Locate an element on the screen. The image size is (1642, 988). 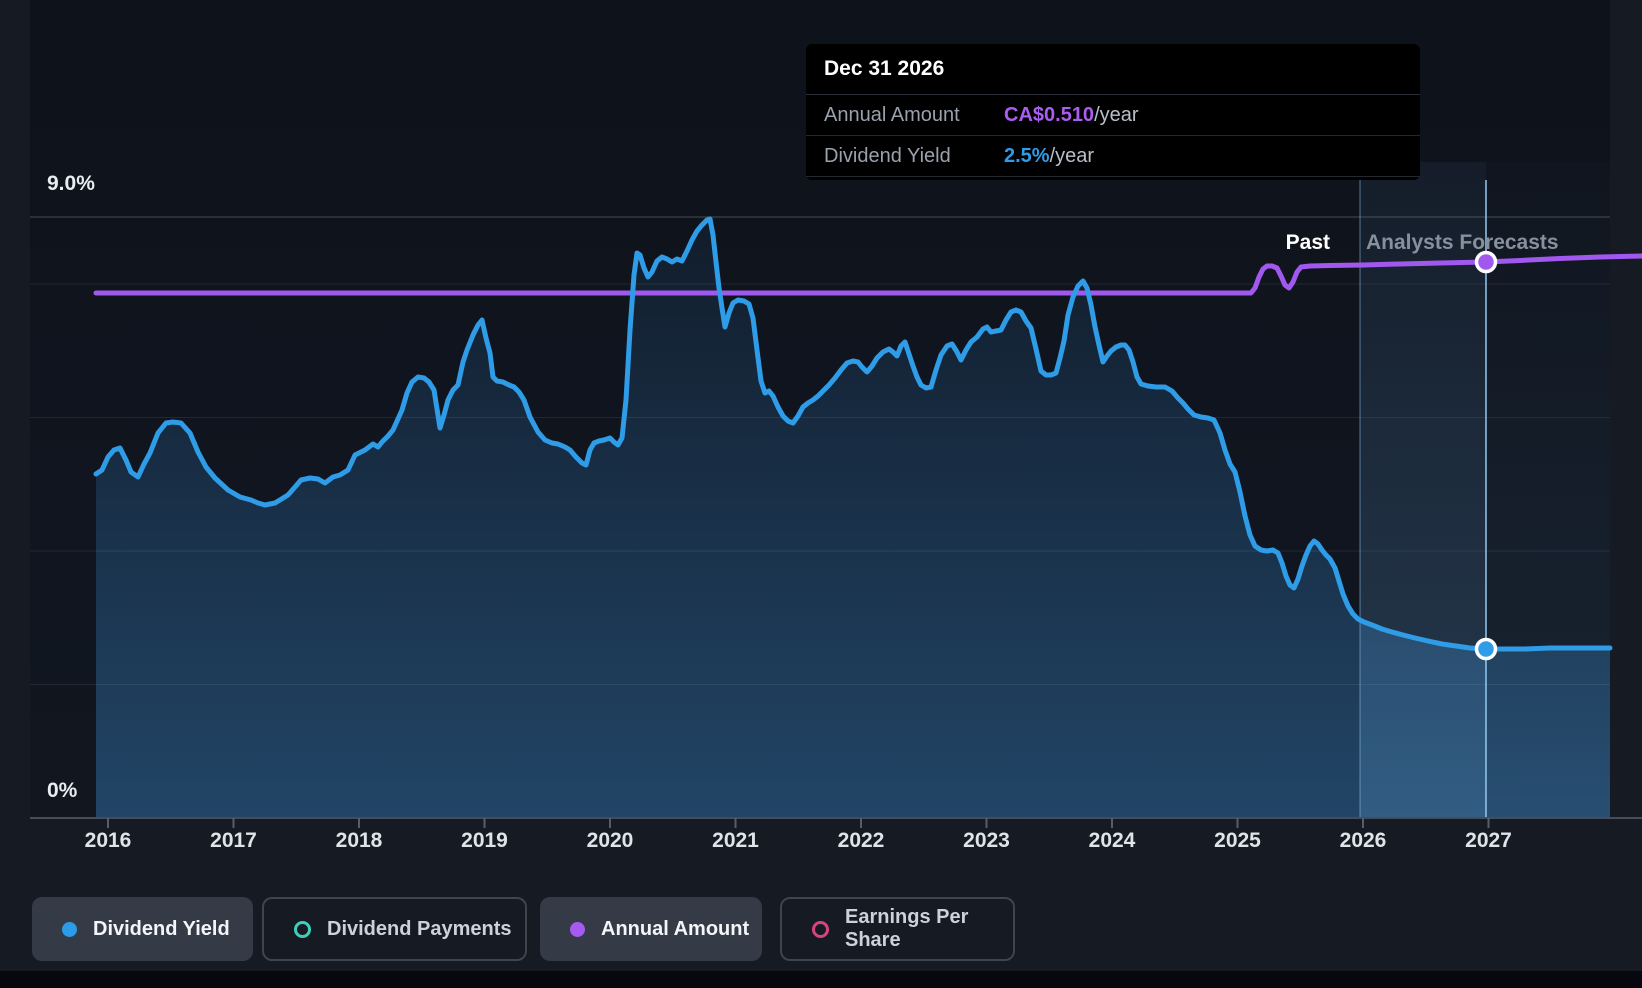
year-label-2016: 2016 is located at coordinates (108, 840).